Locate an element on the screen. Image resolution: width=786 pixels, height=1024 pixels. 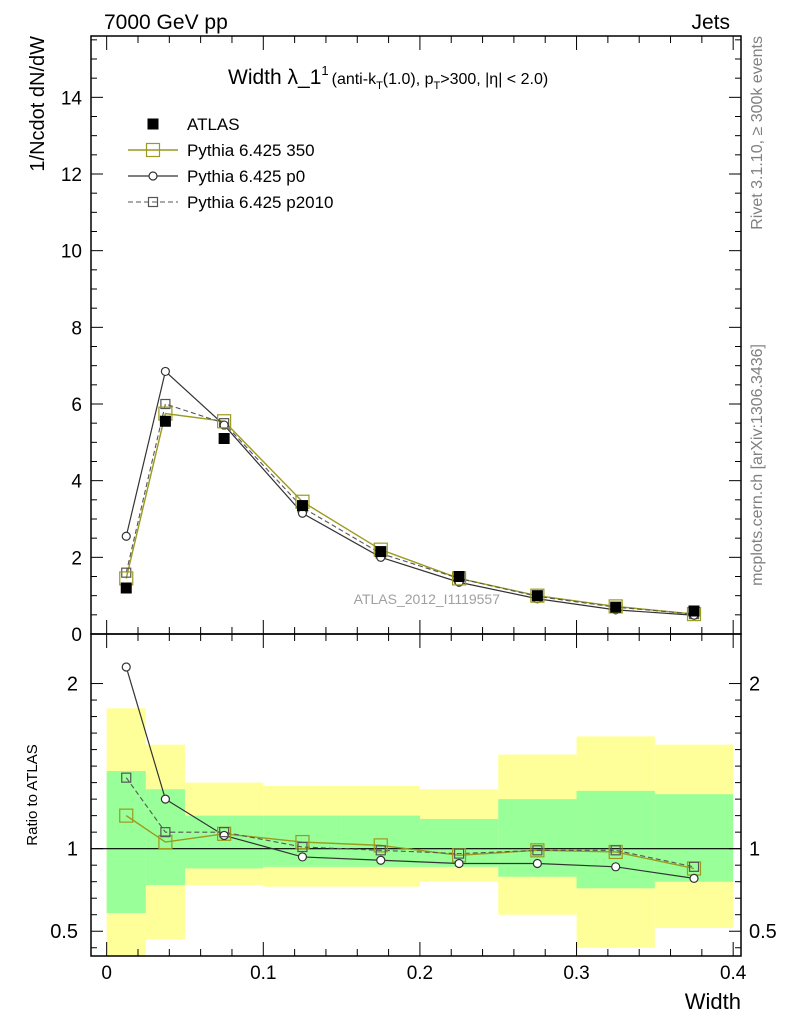
y-tick-label: 8 is located at coordinates (76, 328).